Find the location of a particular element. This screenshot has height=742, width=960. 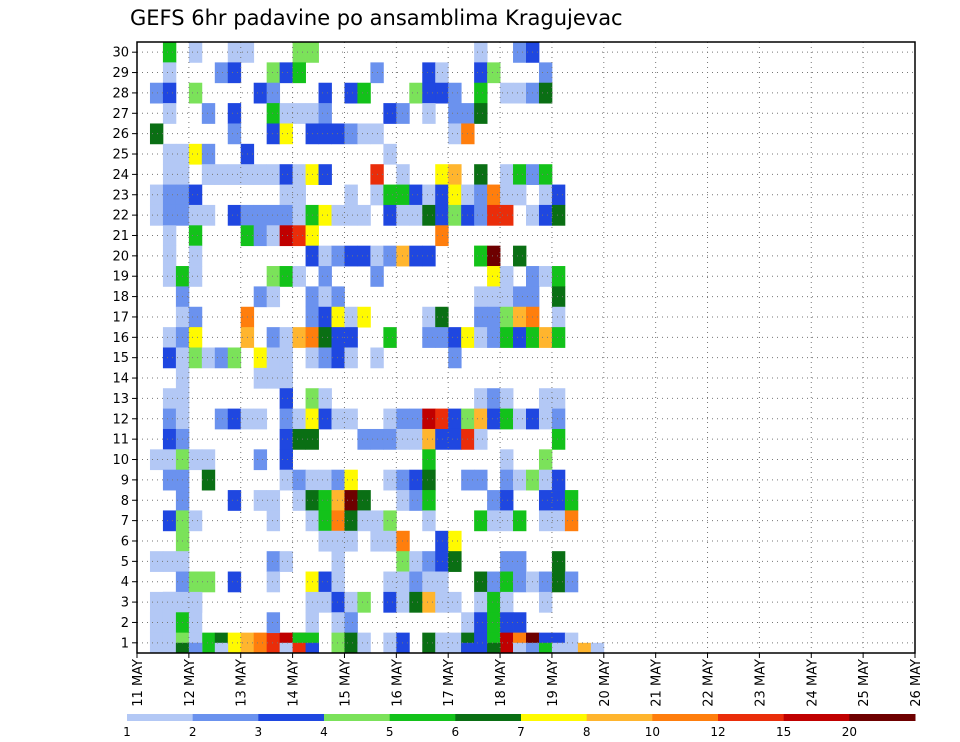

y-tick-label: 21 is located at coordinates (120, 236).